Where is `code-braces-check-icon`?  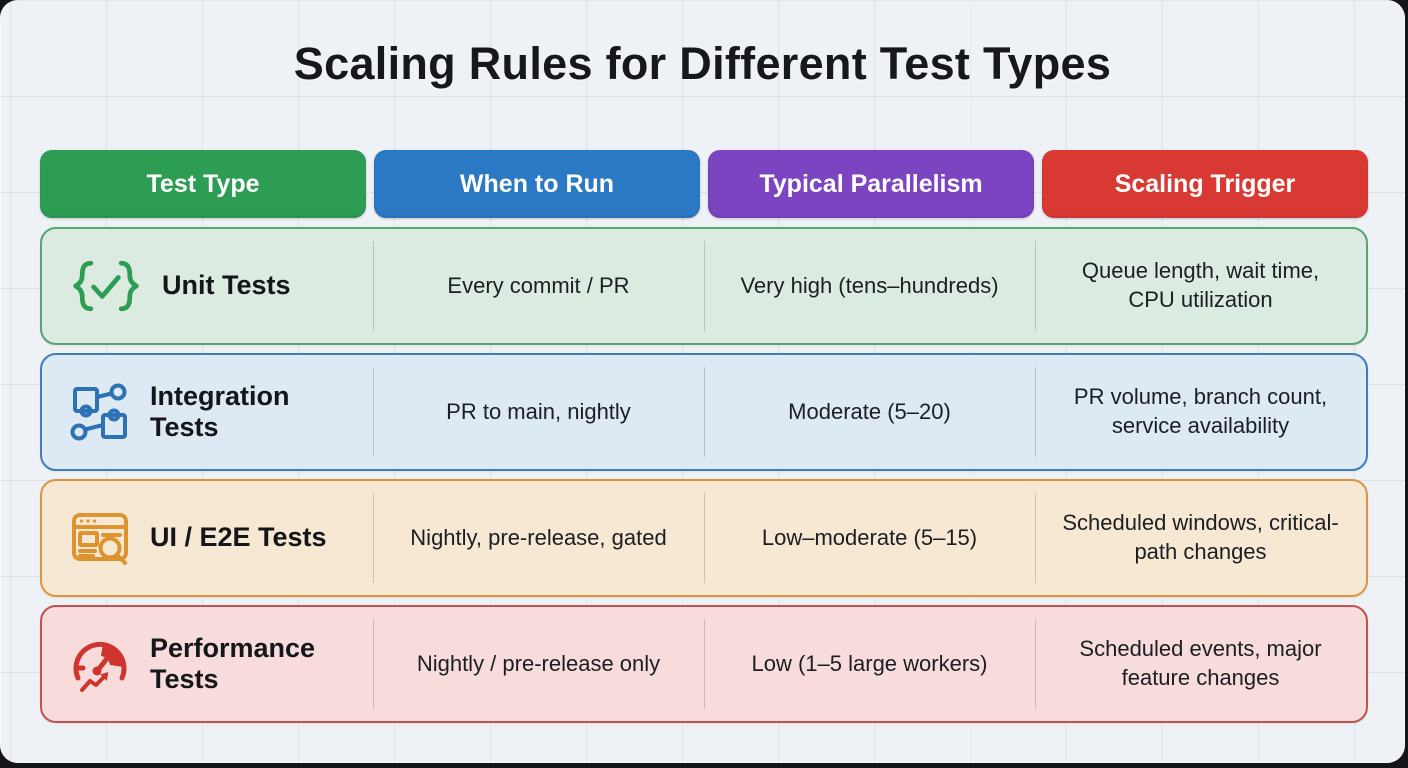 code-braces-check-icon is located at coordinates (106, 286).